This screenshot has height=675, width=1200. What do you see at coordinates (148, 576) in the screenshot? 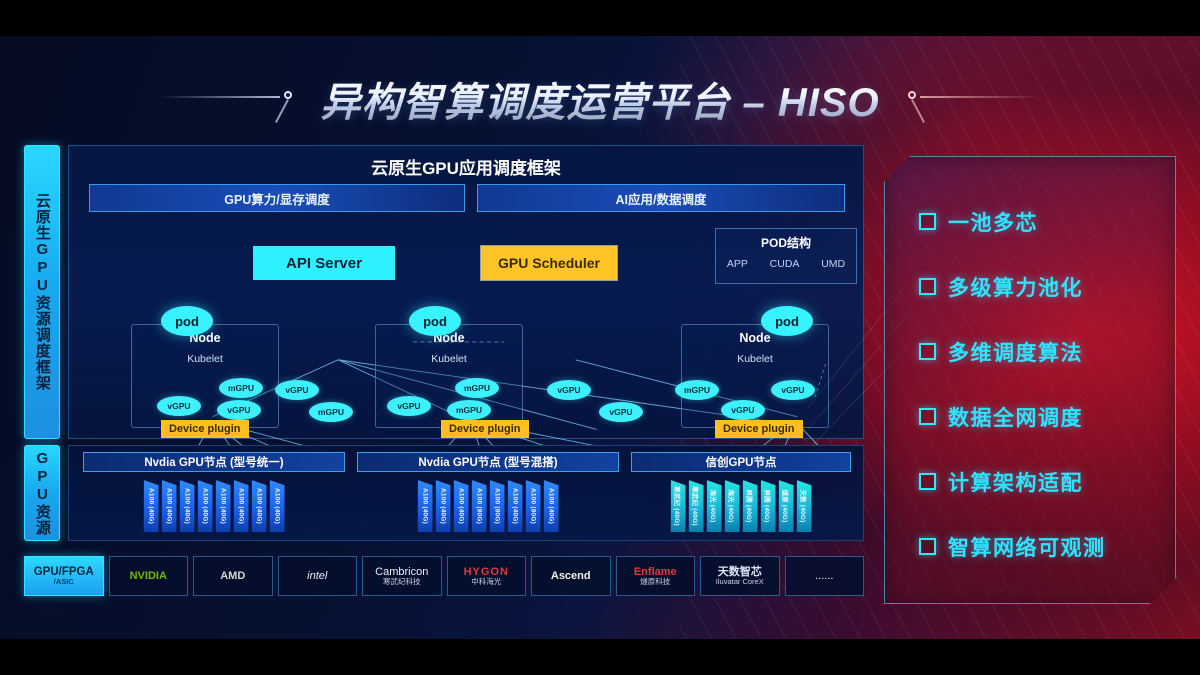
I see `vendor-logo-nvidia: NVIDIA` at bounding box center [148, 576].